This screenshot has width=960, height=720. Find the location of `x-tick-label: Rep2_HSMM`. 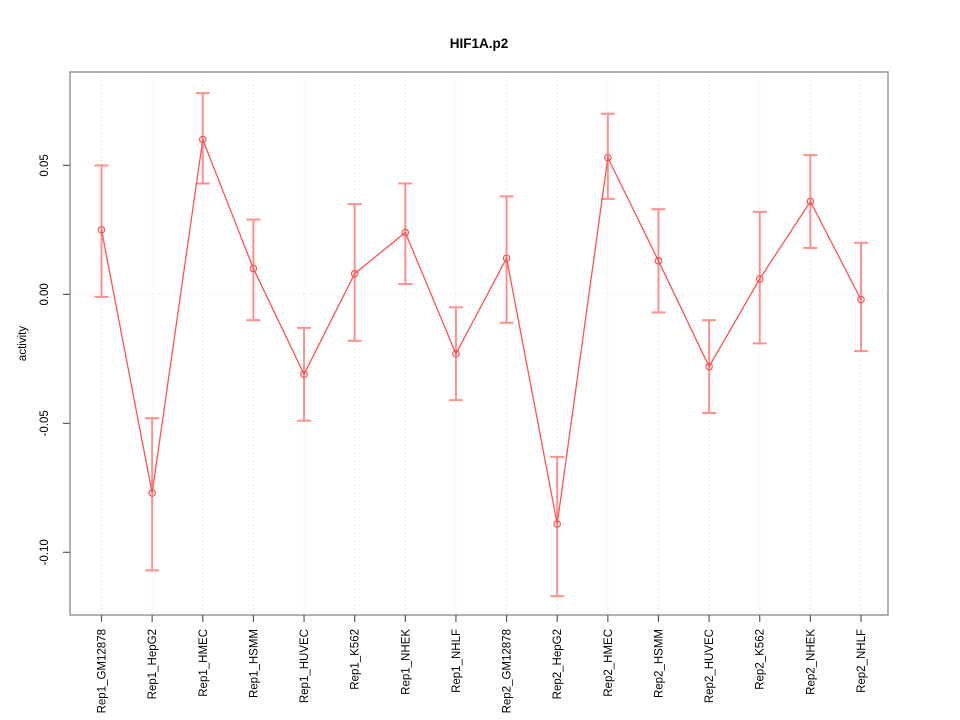

x-tick-label: Rep2_HSMM is located at coordinates (659, 663).